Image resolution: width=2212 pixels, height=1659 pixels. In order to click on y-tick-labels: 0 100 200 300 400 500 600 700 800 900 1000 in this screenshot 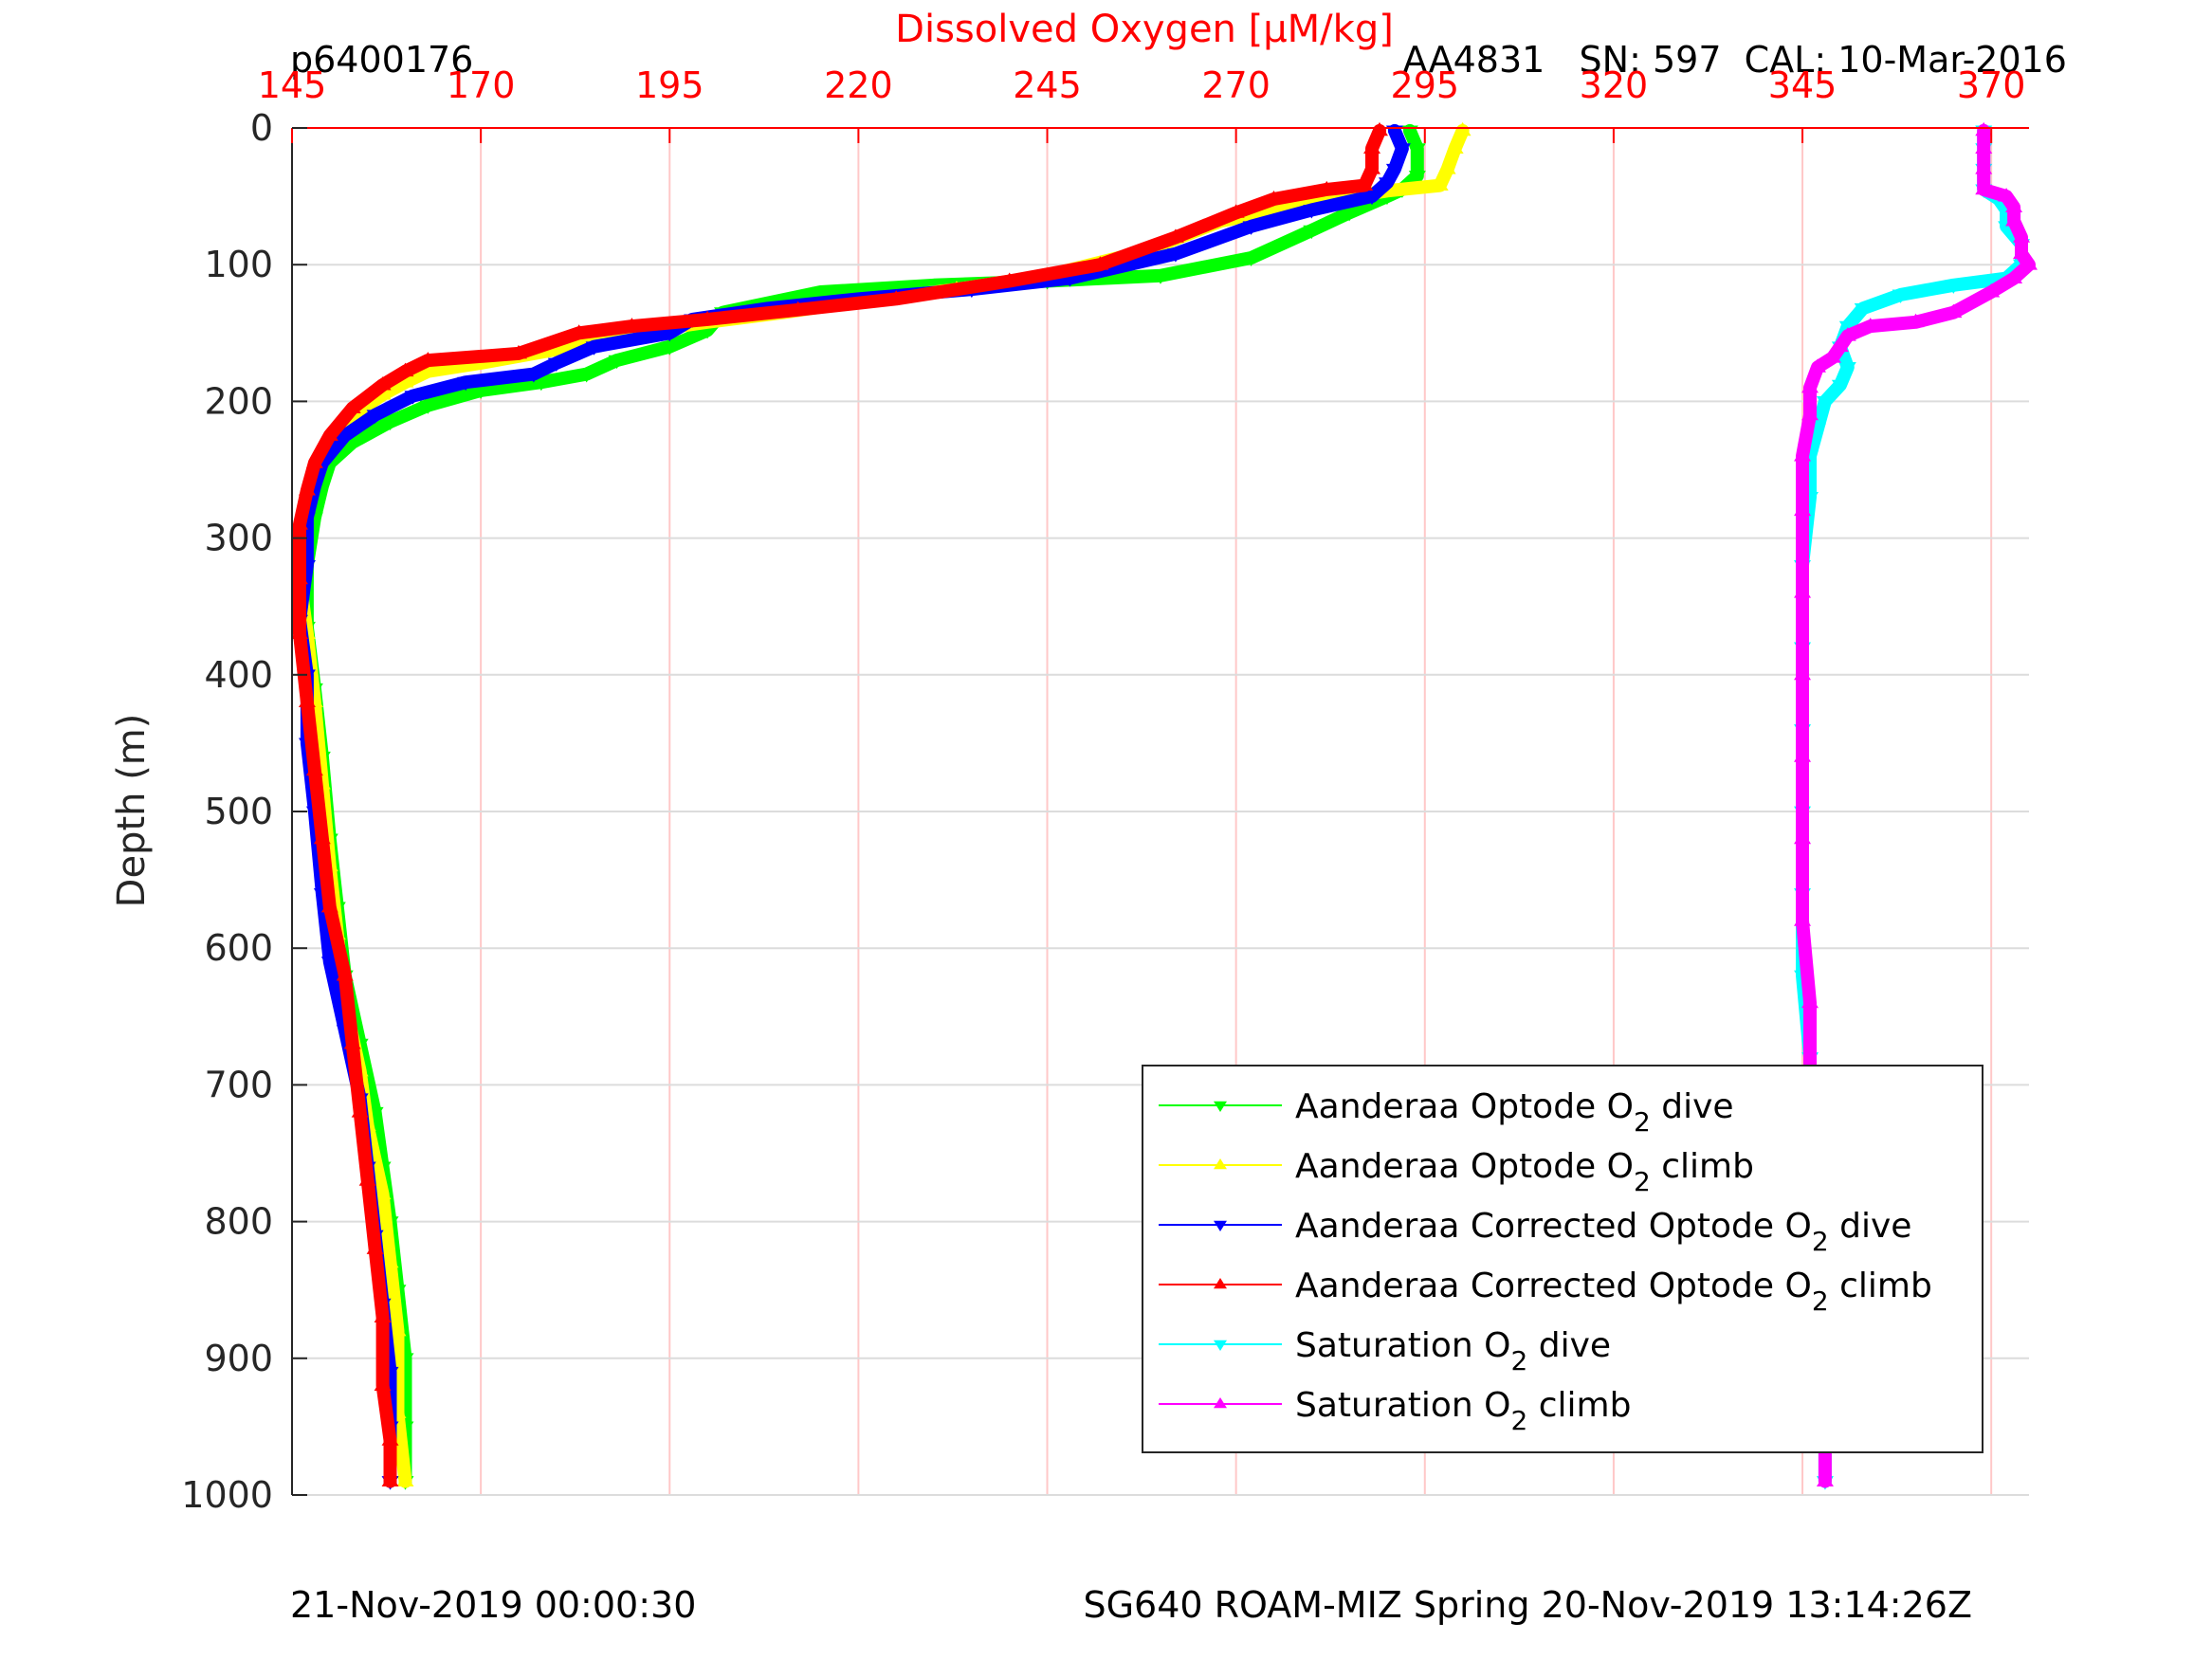, I will do `click(227, 811)`.